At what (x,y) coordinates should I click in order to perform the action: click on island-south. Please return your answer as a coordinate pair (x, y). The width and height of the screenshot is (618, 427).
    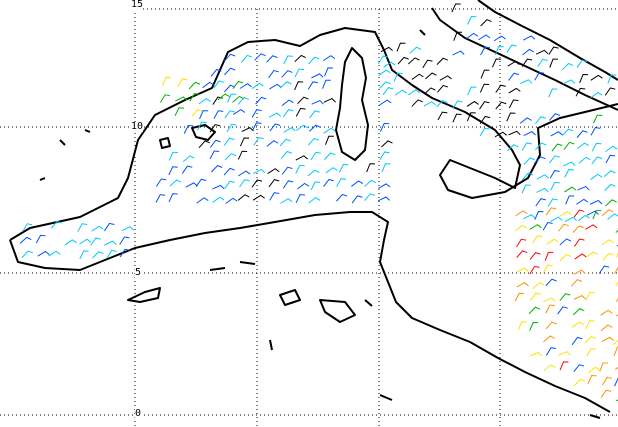
    Looking at the image, I should click on (241, 305).